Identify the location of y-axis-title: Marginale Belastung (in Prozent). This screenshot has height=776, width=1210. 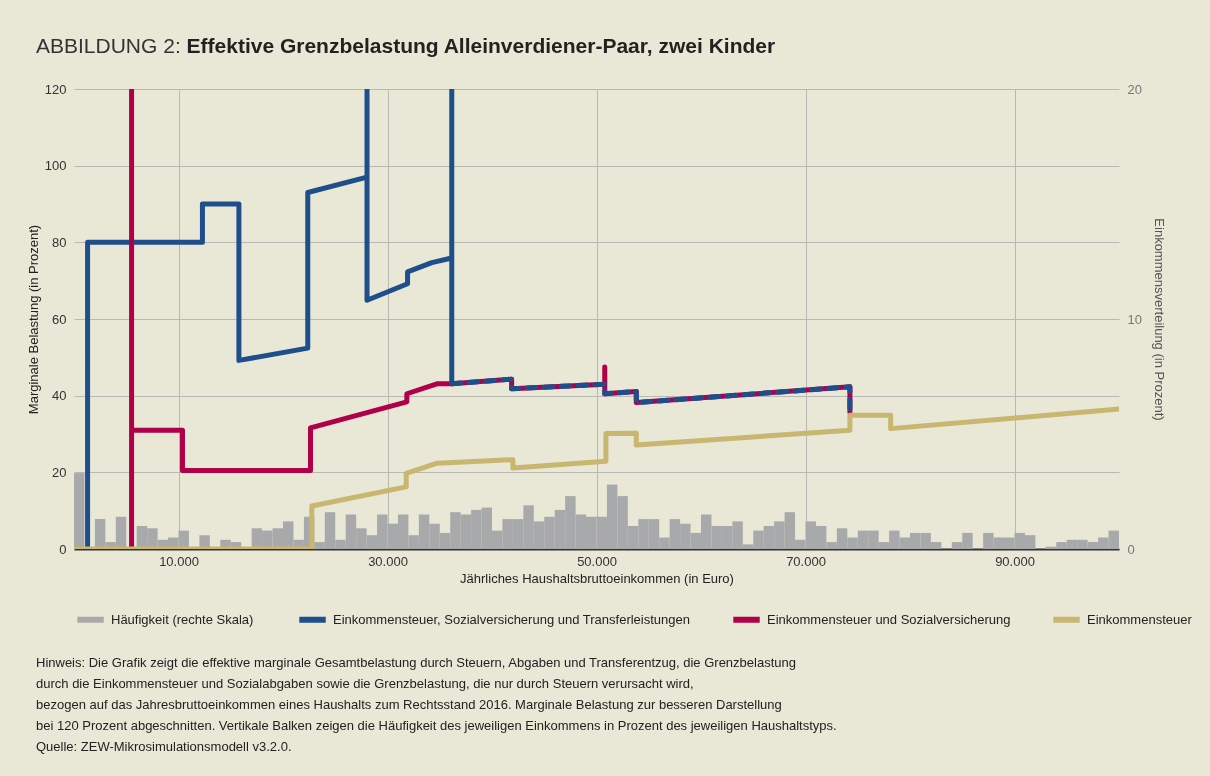
(33, 319).